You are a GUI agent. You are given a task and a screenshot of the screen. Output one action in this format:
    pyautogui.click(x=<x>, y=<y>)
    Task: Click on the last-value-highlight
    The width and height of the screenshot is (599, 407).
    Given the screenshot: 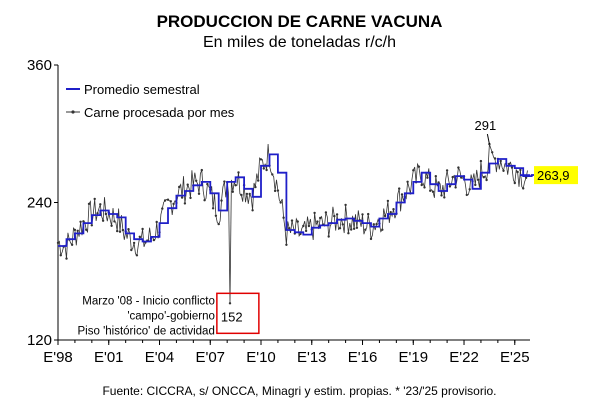 What is the action you would take?
    pyautogui.click(x=556, y=175)
    